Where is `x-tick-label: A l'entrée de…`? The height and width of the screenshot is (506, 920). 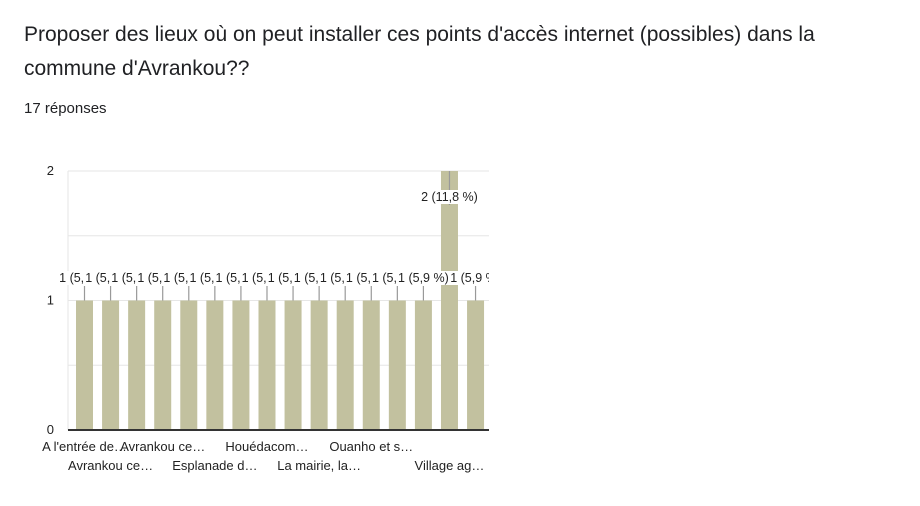
x-tick-label: A l'entrée de… is located at coordinates (84, 446).